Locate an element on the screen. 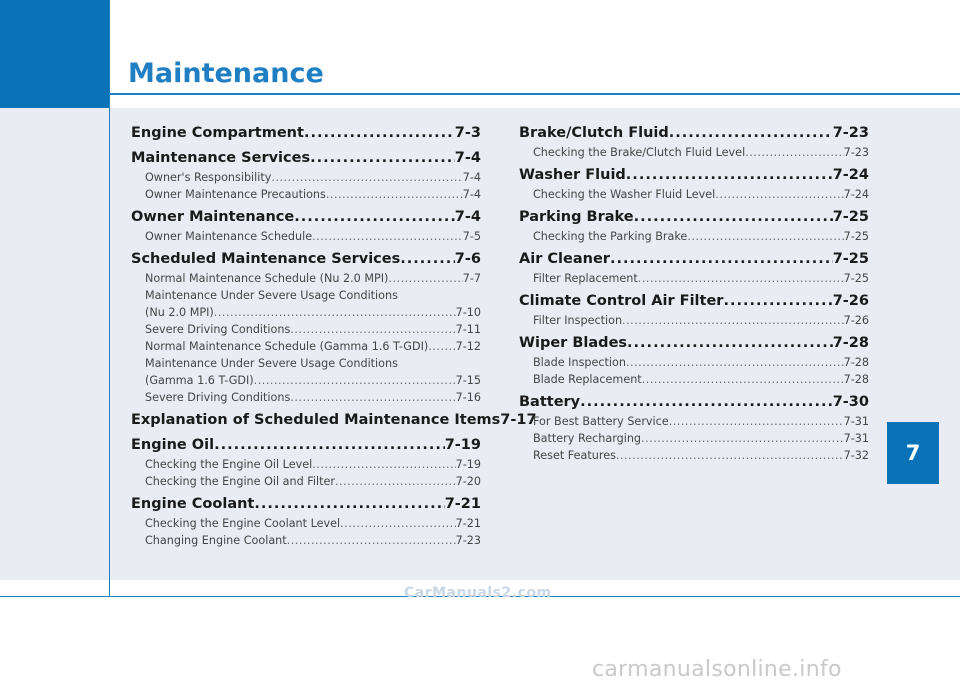 The width and height of the screenshot is (960, 689). toc-entry-label: Maintenance Services is located at coordinates (221, 158).